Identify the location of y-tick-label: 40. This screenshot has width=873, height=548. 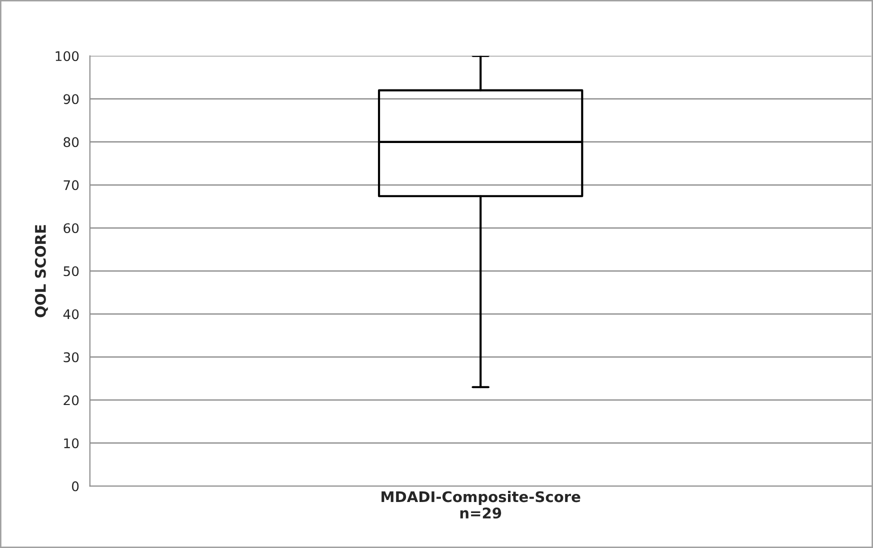
(71, 314).